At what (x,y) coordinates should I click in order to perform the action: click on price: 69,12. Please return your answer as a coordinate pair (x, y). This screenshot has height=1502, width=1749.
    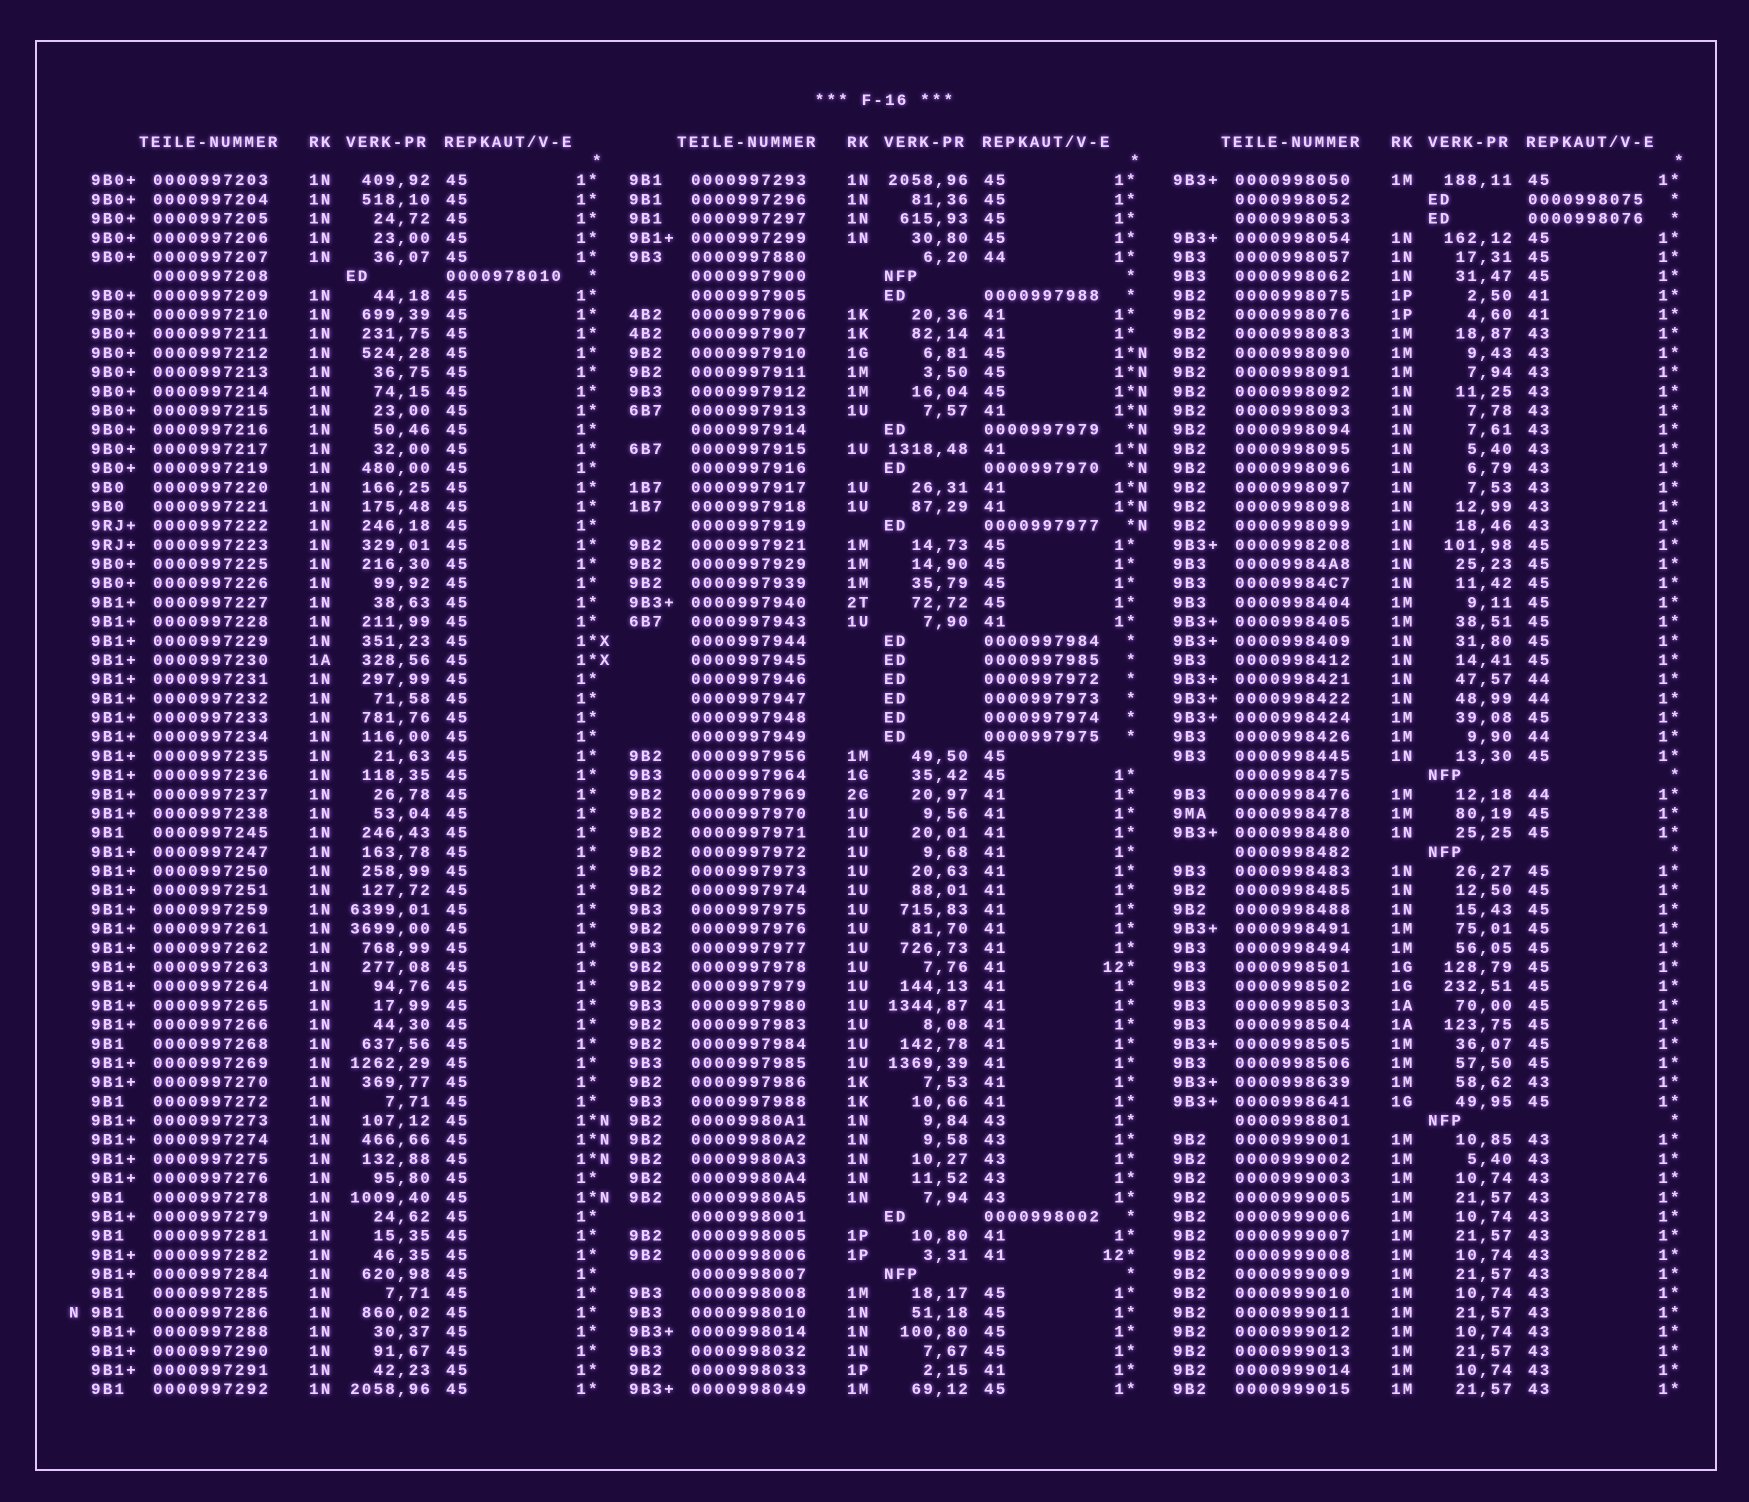
    Looking at the image, I should click on (941, 1390).